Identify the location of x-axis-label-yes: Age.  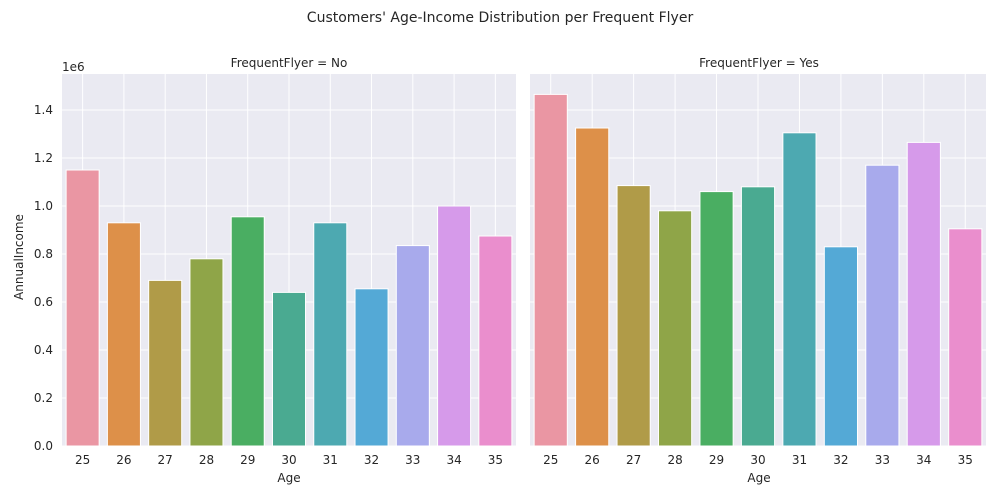
(758, 478).